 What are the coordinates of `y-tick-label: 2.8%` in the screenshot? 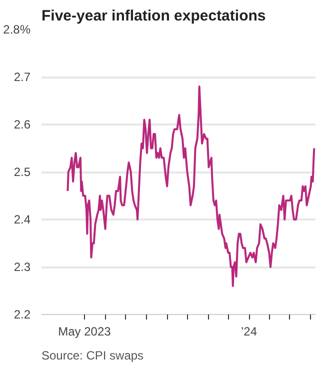 It's located at (17, 29).